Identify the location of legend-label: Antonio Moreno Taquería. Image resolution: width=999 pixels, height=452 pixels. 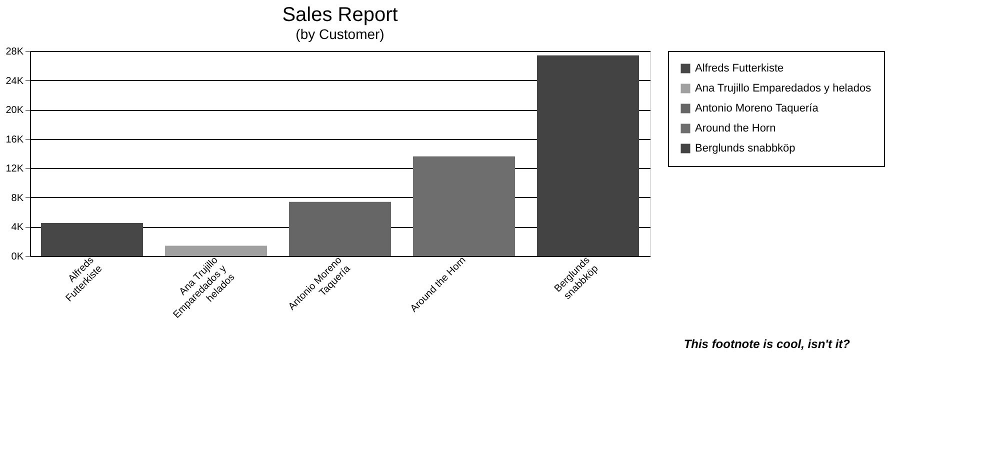
(757, 108).